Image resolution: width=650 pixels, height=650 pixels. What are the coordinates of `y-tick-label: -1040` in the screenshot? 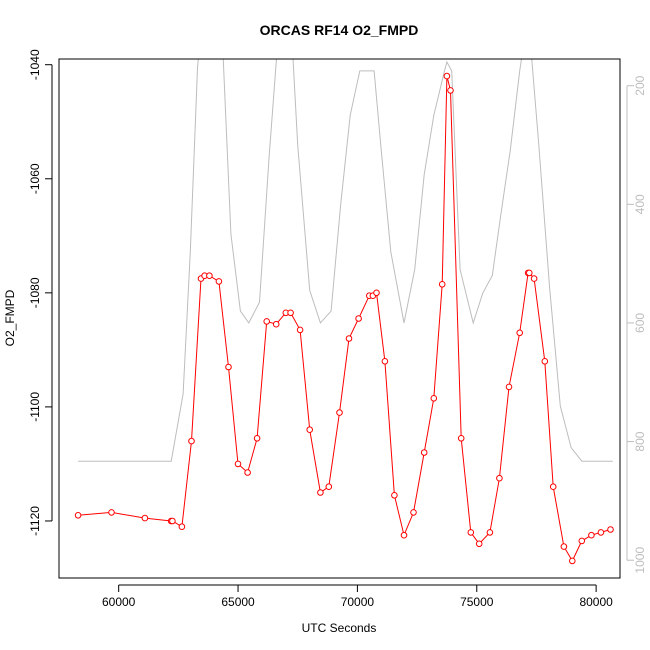 It's located at (35, 64).